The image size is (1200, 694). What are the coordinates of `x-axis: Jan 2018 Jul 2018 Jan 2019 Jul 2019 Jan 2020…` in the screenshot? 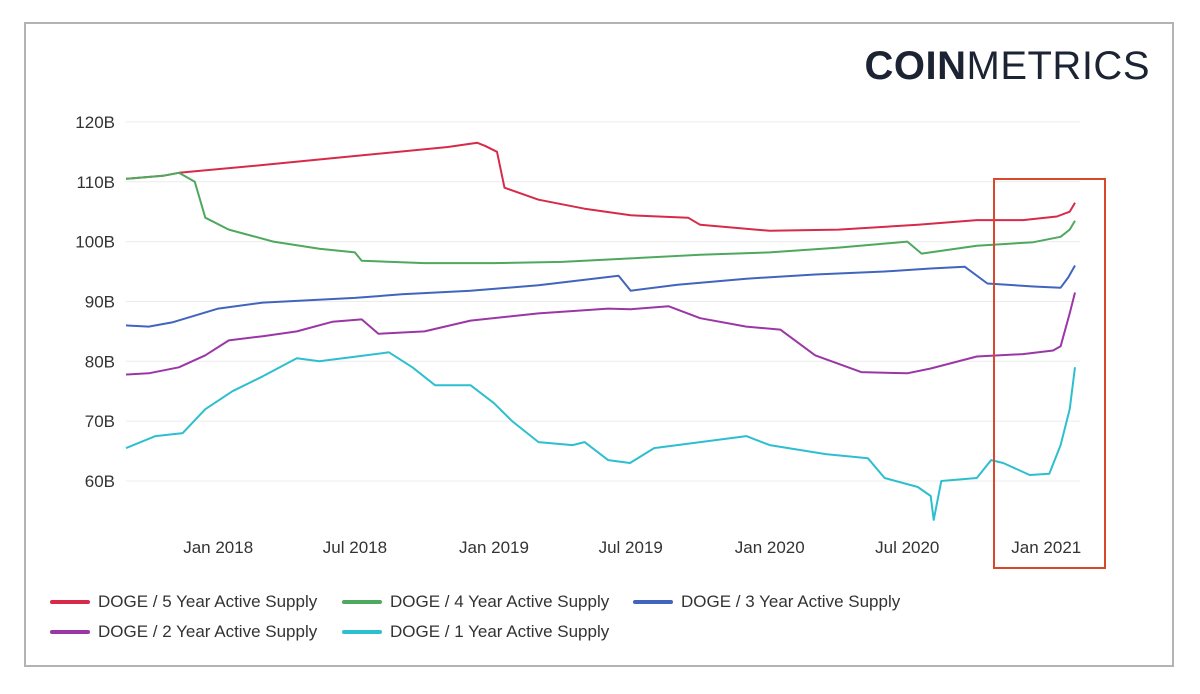 It's located at (632, 547).